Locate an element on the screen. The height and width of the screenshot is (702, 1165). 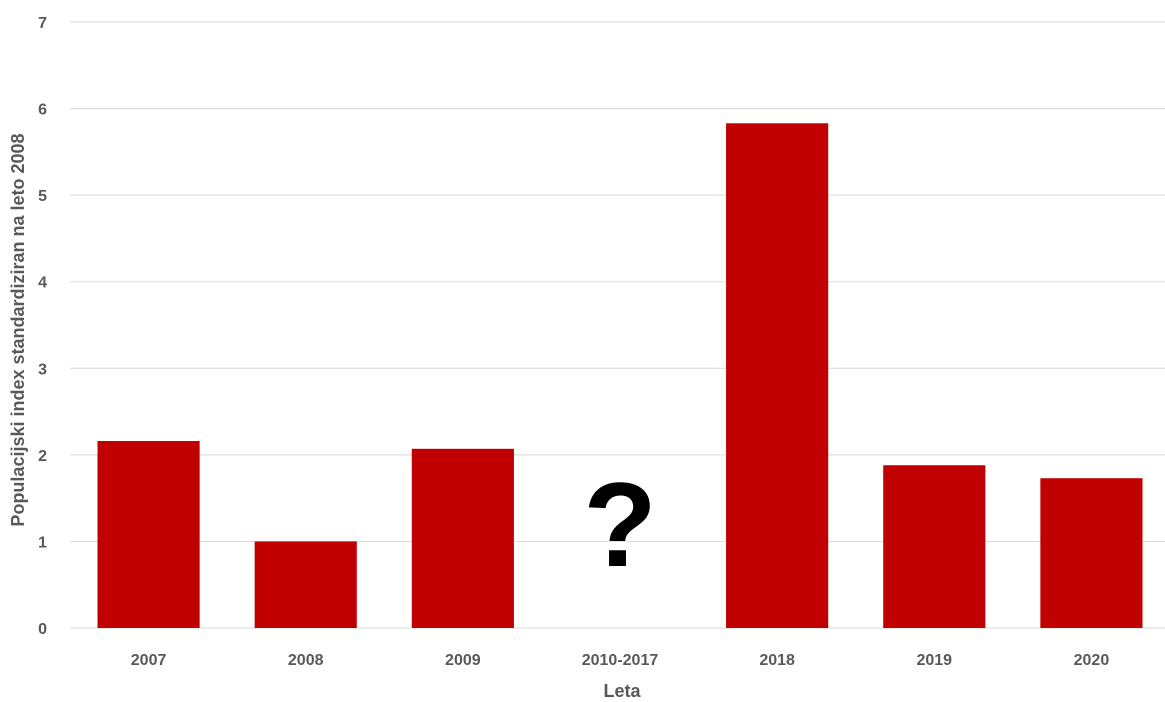
y-tick-label: 5 is located at coordinates (42, 196).